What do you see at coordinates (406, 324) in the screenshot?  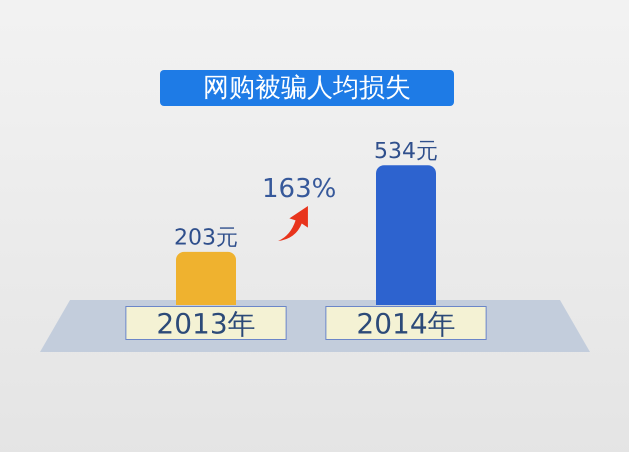 I see `x-tick-label: 2014年` at bounding box center [406, 324].